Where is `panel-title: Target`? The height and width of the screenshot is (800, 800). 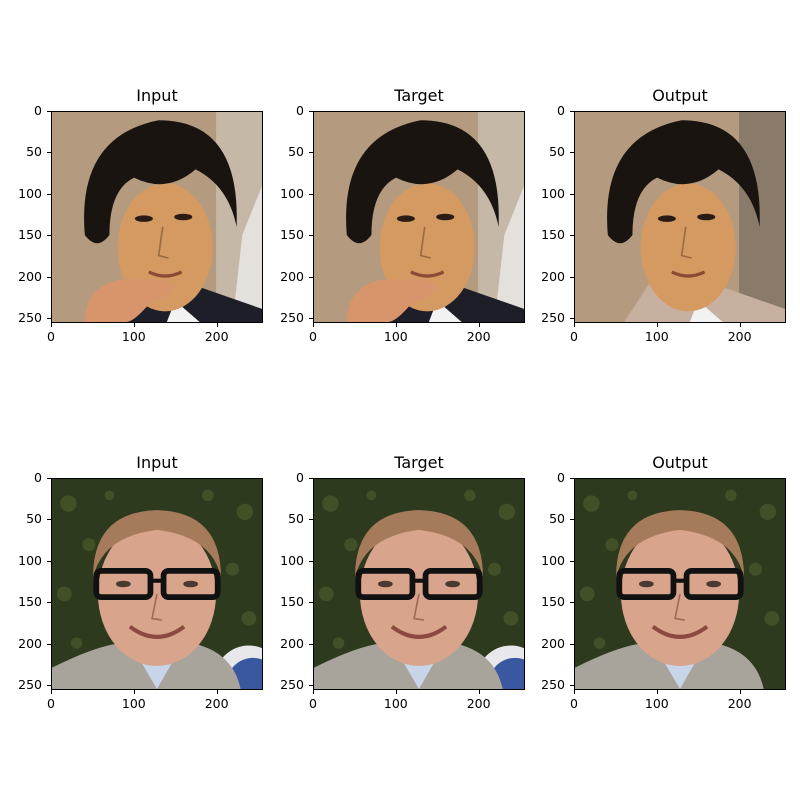
panel-title: Target is located at coordinates (419, 95).